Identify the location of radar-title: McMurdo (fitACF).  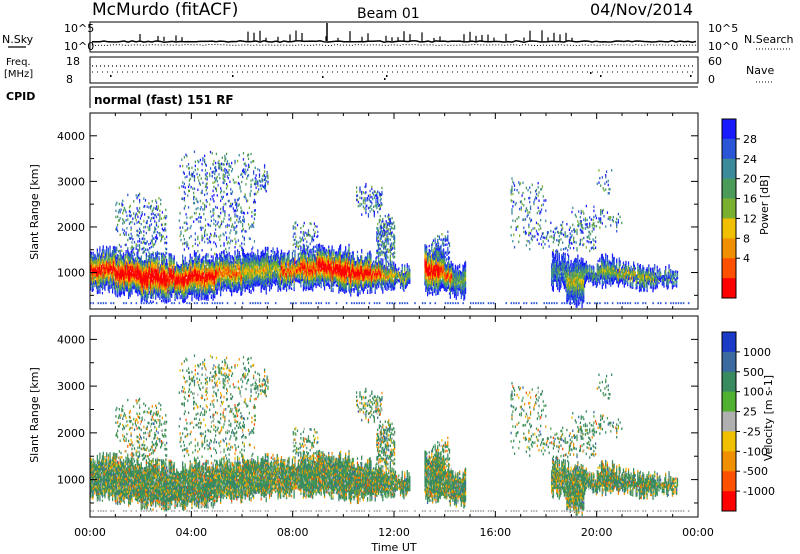
(165, 10).